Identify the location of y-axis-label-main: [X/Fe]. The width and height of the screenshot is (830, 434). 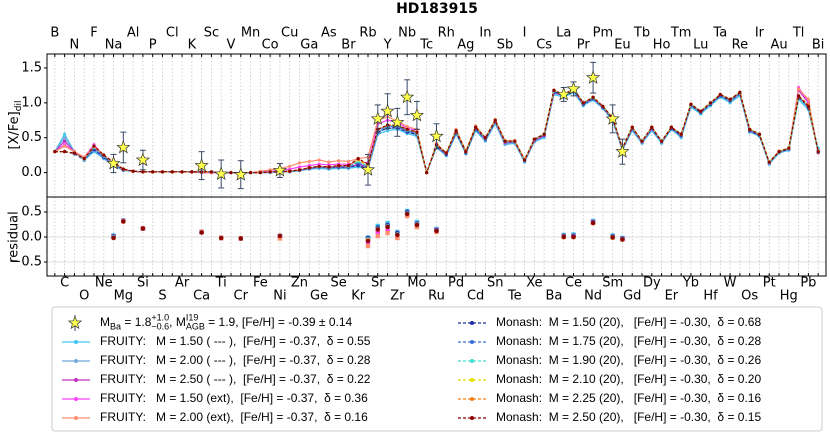
(14, 130).